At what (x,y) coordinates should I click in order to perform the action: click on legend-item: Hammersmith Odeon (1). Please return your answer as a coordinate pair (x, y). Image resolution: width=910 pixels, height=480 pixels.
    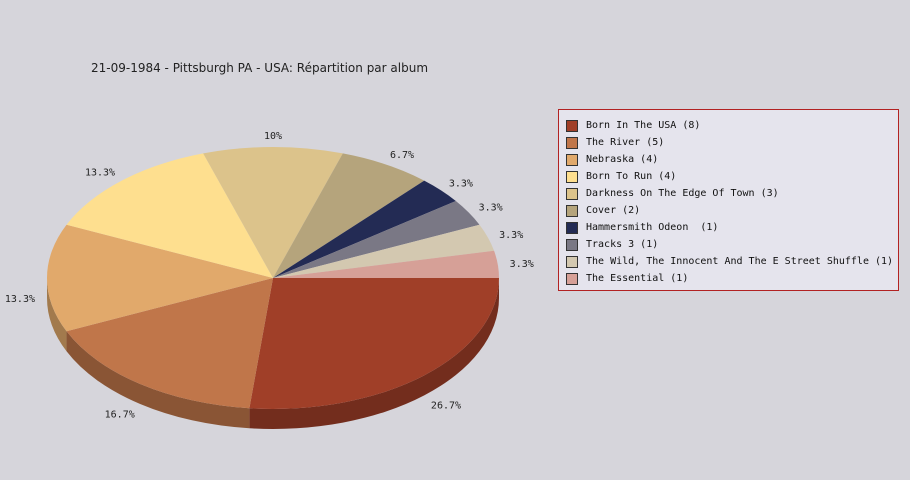
    Looking at the image, I should click on (732, 227).